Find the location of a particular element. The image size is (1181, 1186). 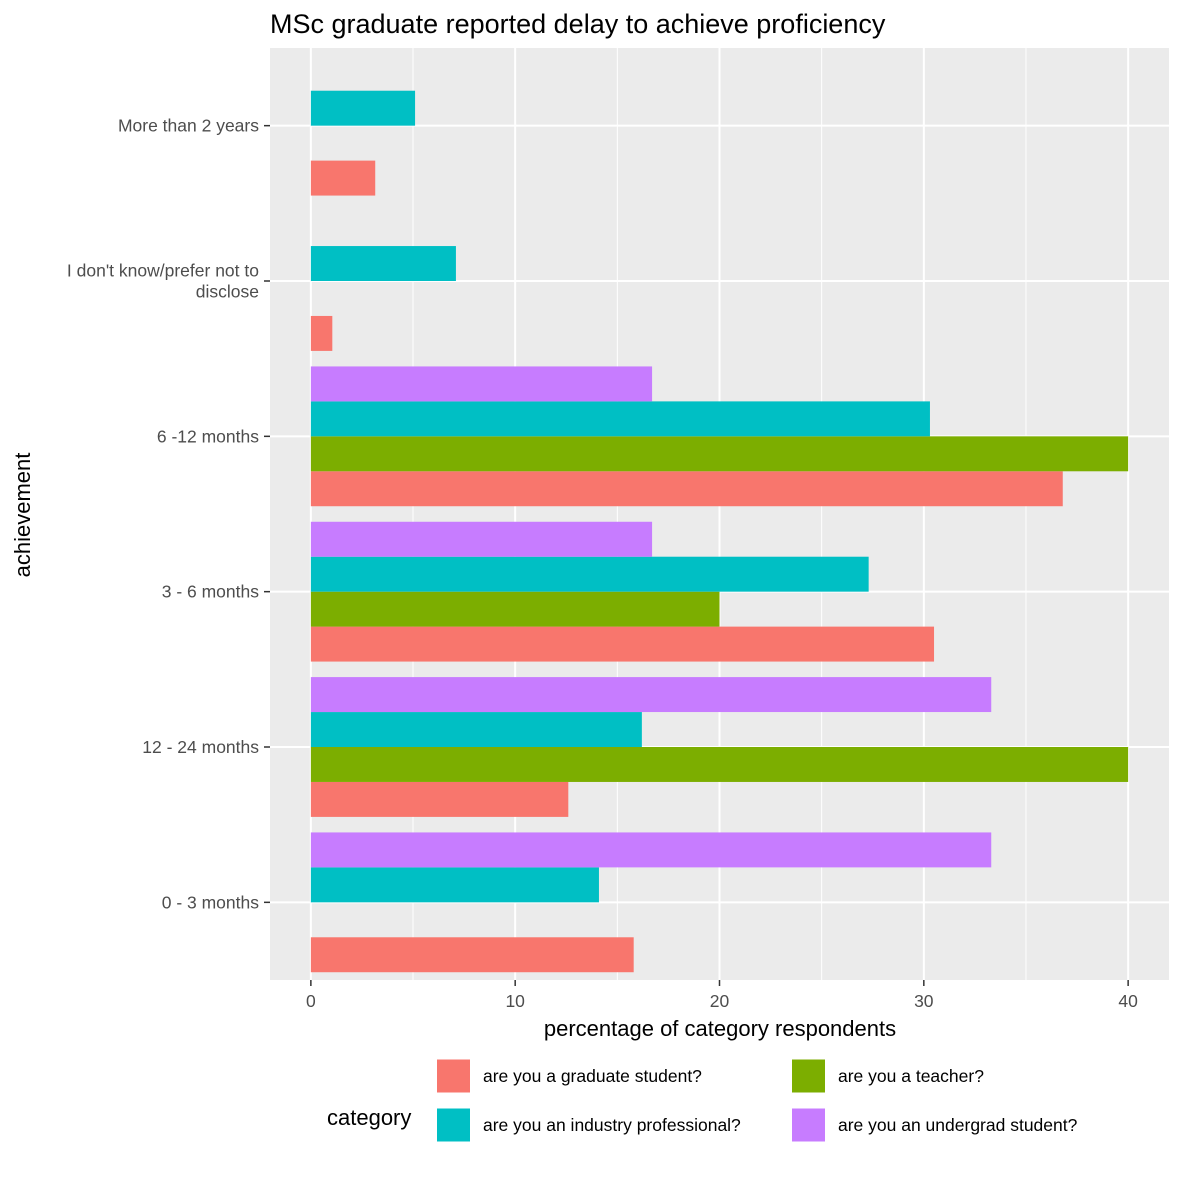

legend-label: are you a teacher? is located at coordinates (911, 1076).